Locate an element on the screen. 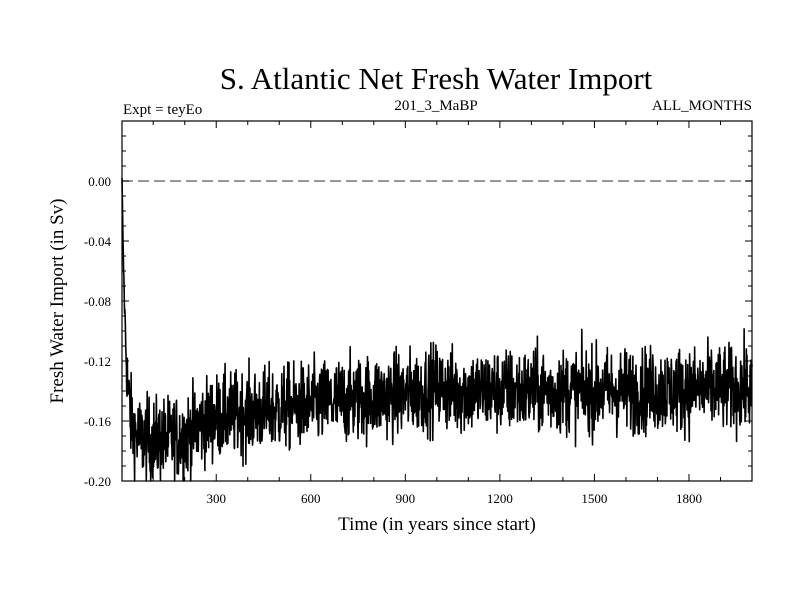 The width and height of the screenshot is (800, 600). y-tick-label: -0.20 is located at coordinates (97, 481).